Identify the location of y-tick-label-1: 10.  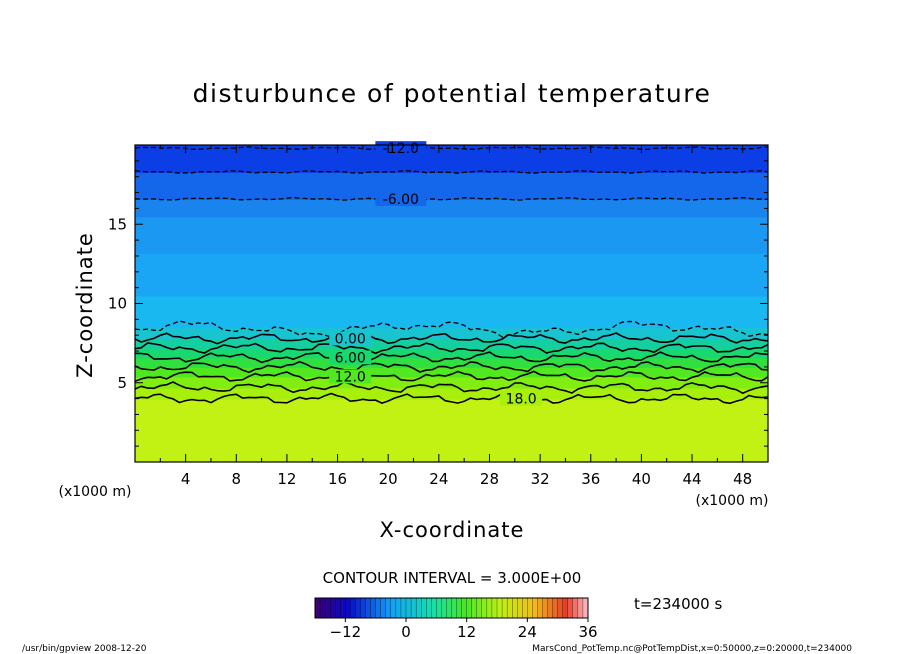
(117, 304).